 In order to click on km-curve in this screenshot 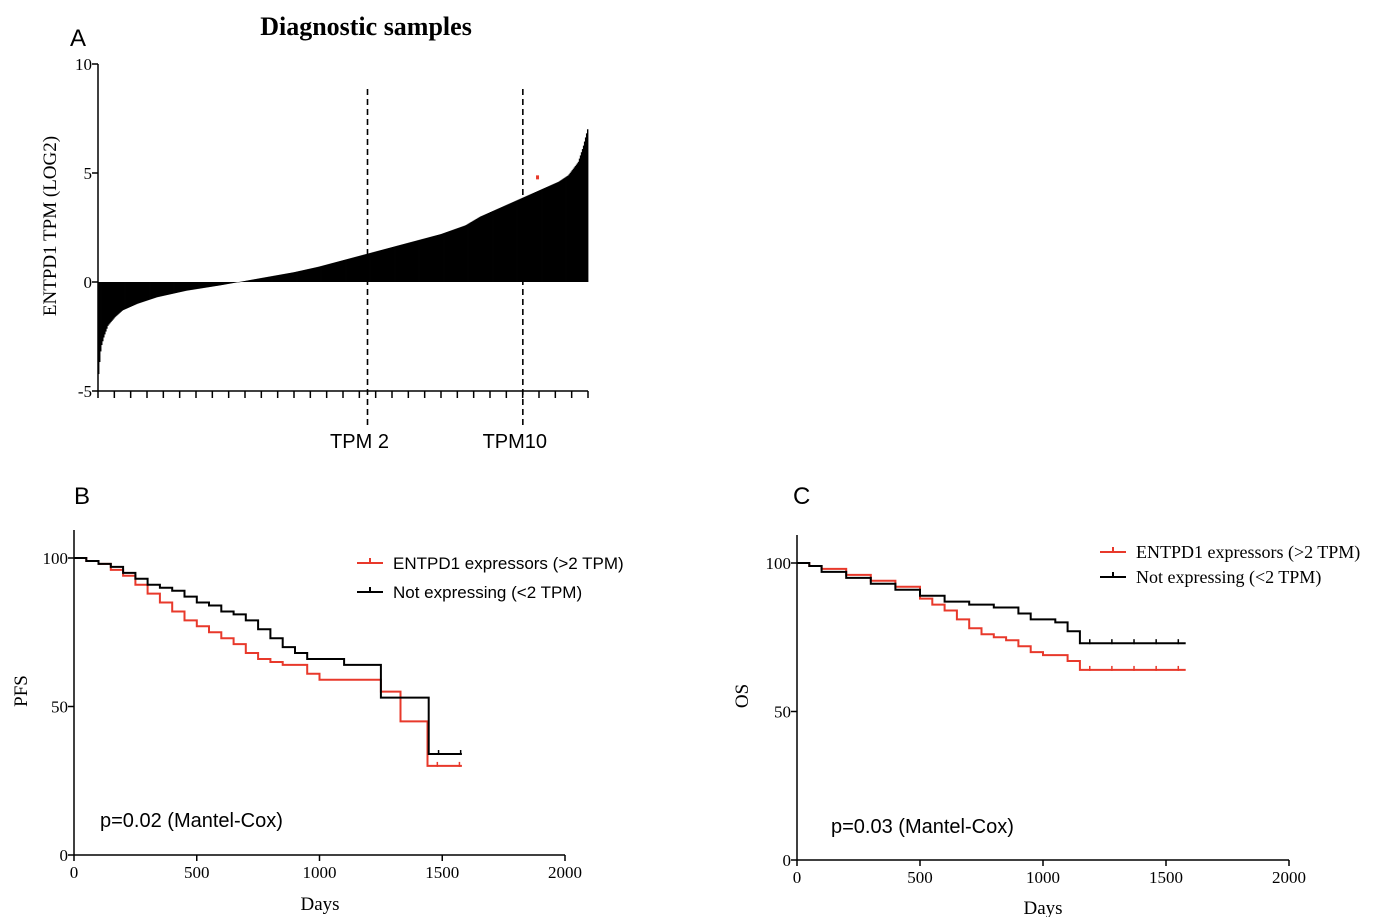, I will do `click(268, 656)`.